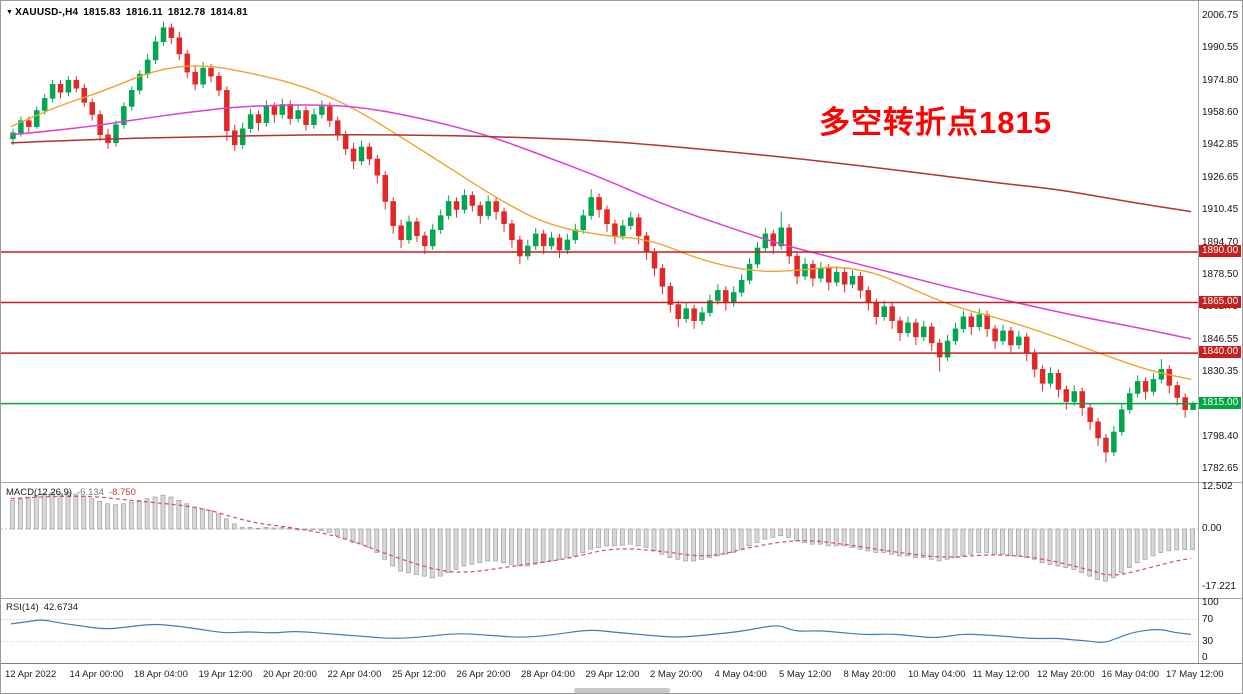 The width and height of the screenshot is (1243, 694). What do you see at coordinates (1220, 371) in the screenshot?
I see `price-label: 1830.35` at bounding box center [1220, 371].